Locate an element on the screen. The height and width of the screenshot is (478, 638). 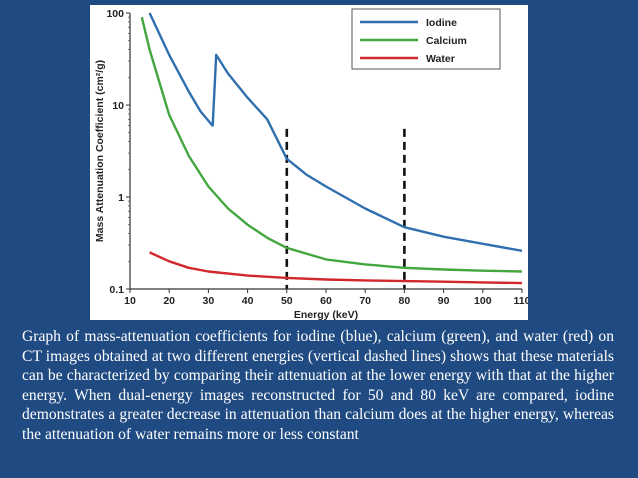
x-tick-label: 30 is located at coordinates (209, 301).